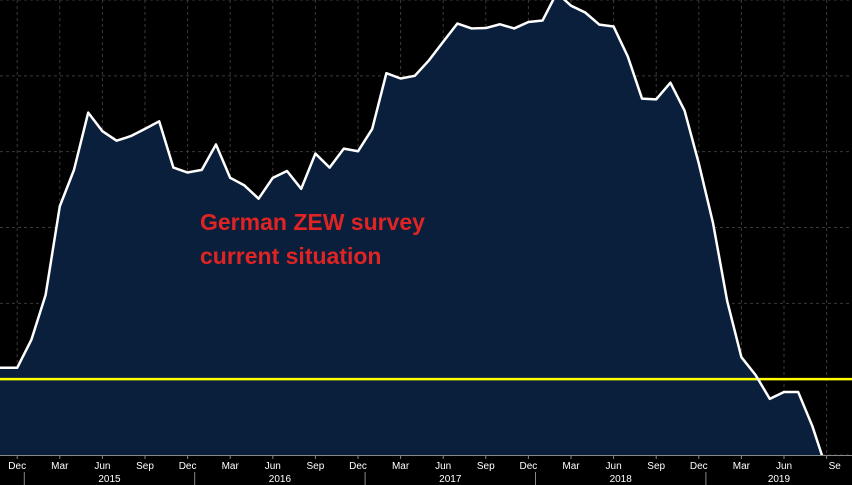 This screenshot has width=852, height=485. I want to click on year-label: 2016, so click(280, 479).